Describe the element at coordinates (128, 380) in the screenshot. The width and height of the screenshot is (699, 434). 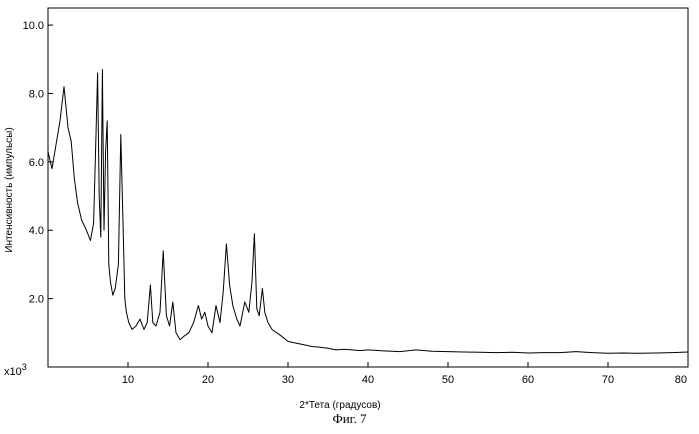
I see `x-tick-label: 10` at that location.